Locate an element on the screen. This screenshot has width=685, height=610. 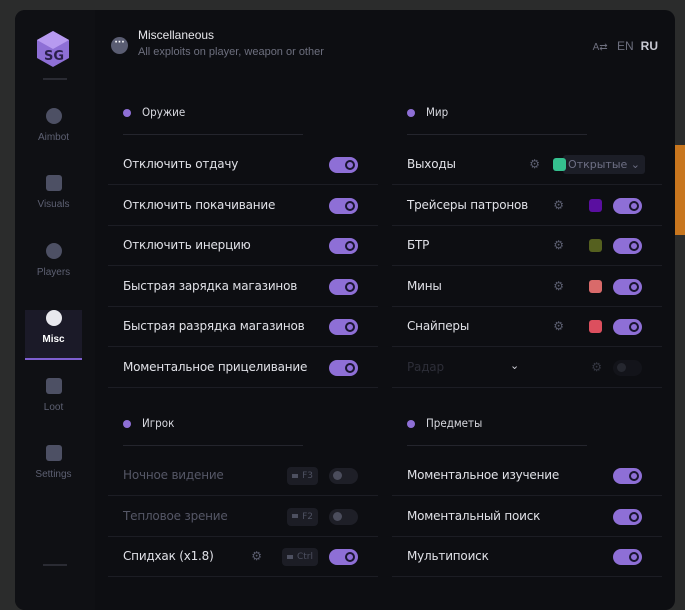
setting-label: Отключить инерцию is located at coordinates (187, 245).